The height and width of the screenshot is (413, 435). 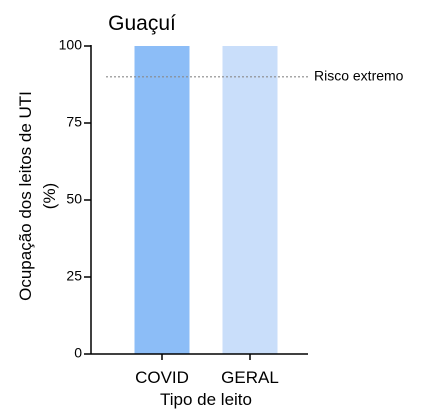 I want to click on chart-title: Guaçuí, so click(x=142, y=23).